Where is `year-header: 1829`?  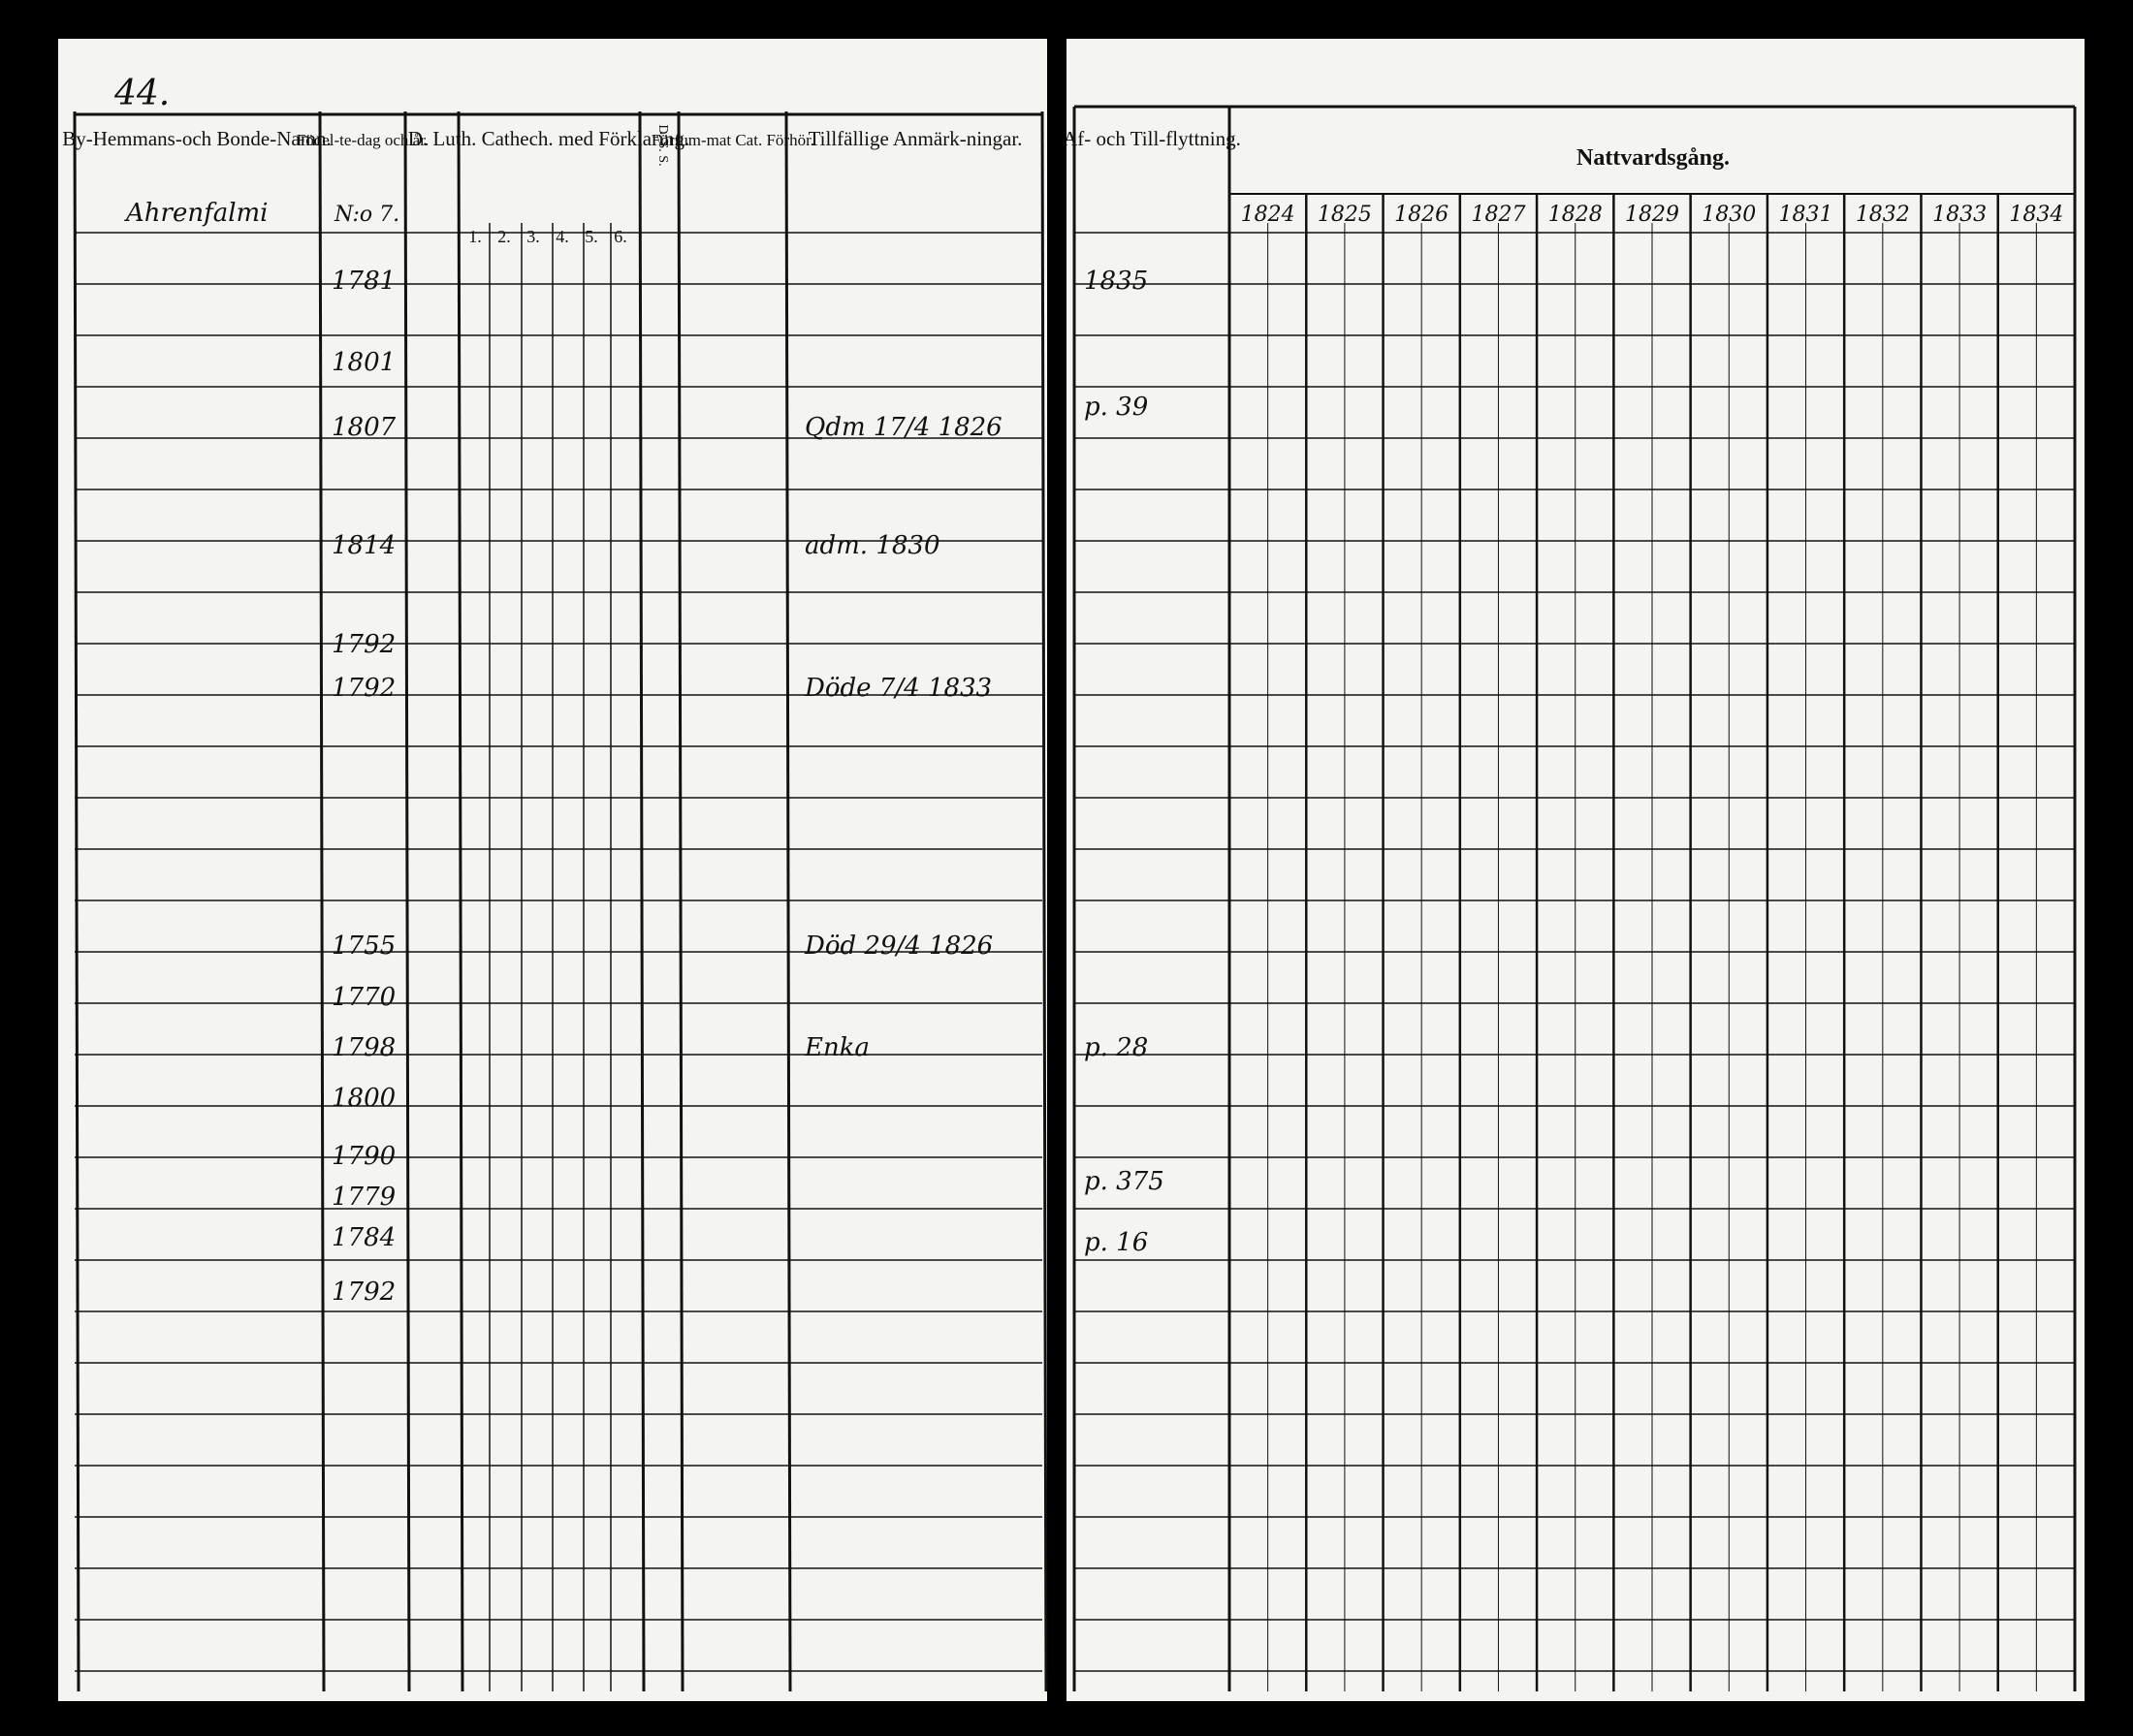
year-header: 1829 is located at coordinates (1652, 215).